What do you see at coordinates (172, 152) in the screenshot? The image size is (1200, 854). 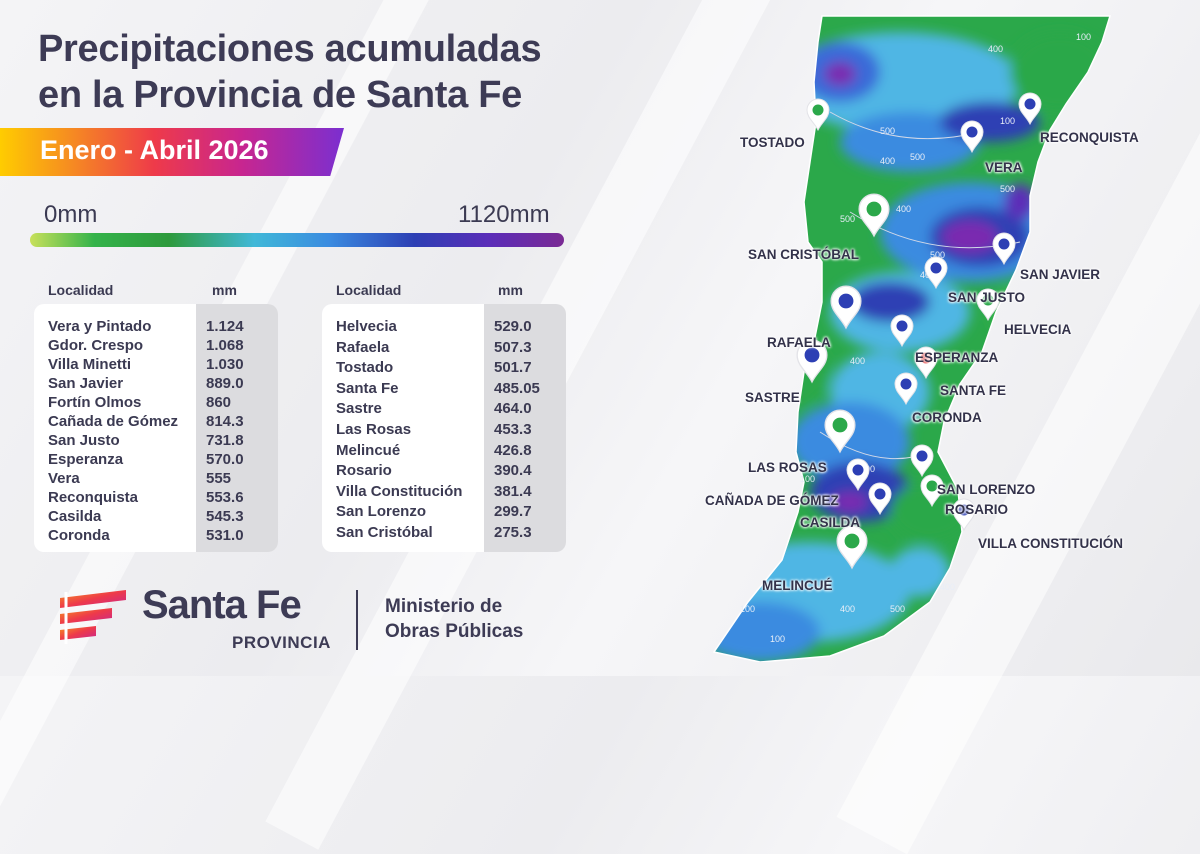 I see `period-banner` at bounding box center [172, 152].